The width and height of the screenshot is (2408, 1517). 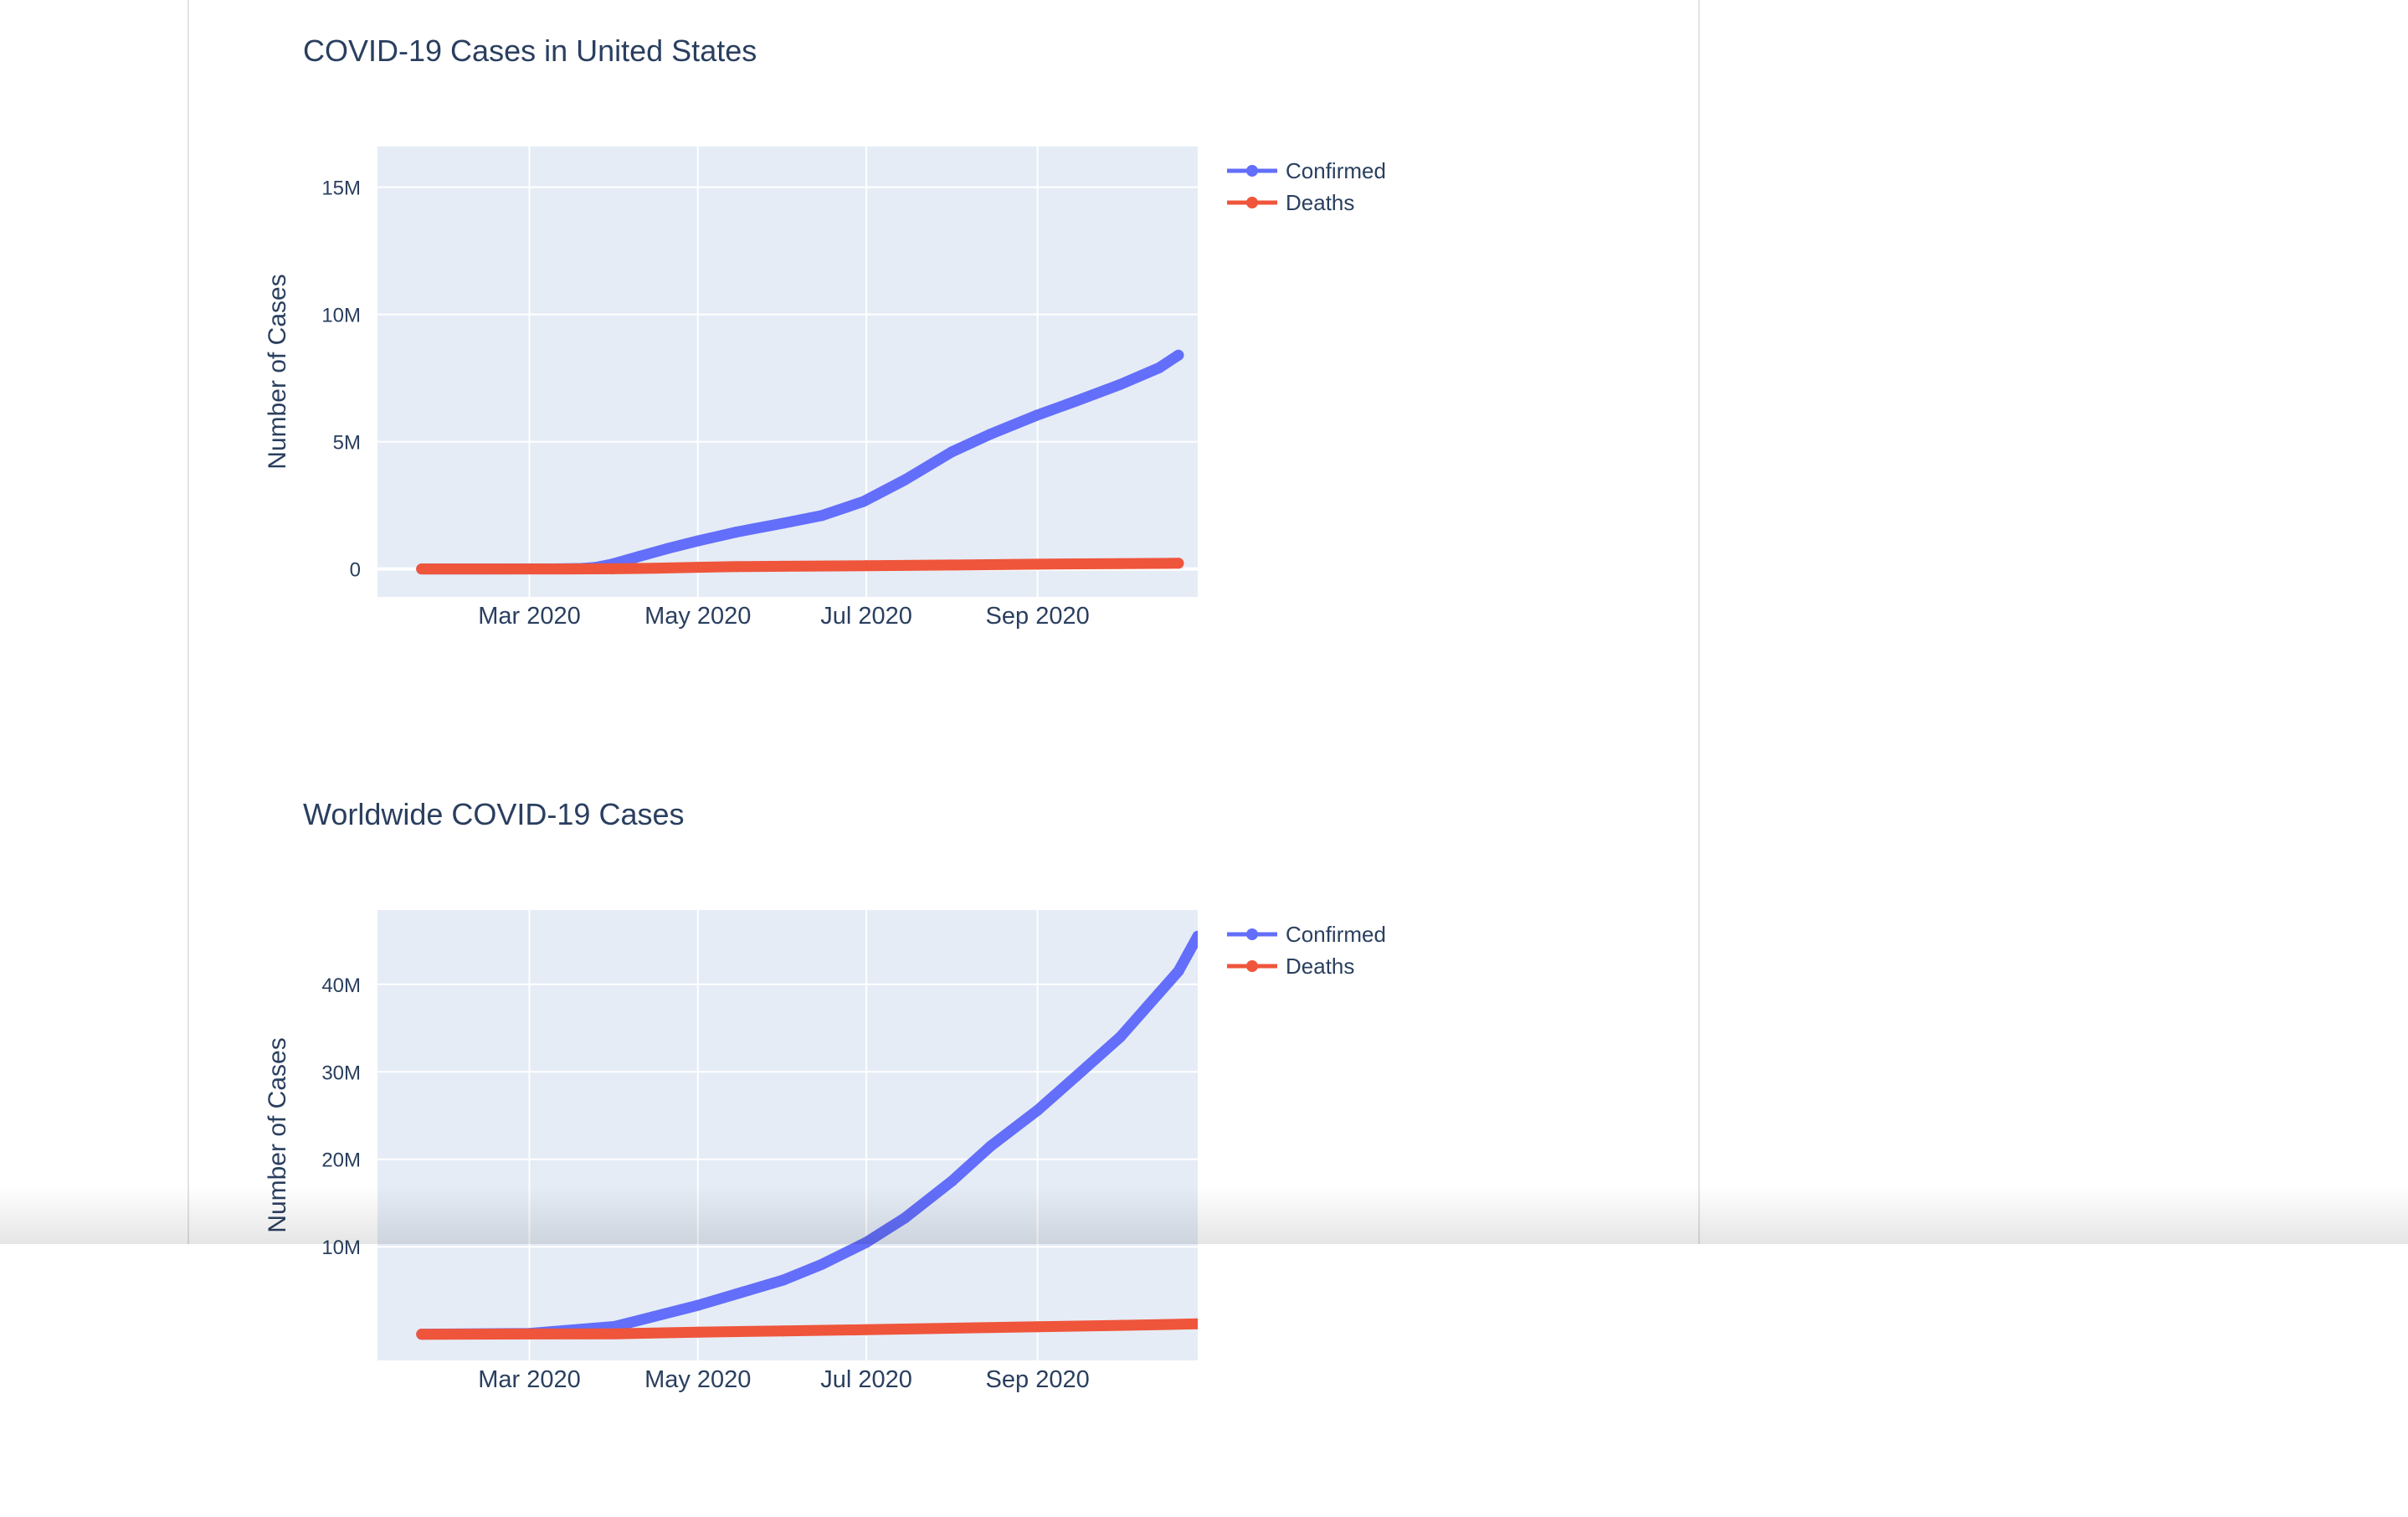 What do you see at coordinates (800, 566) in the screenshot?
I see `series-line-deaths` at bounding box center [800, 566].